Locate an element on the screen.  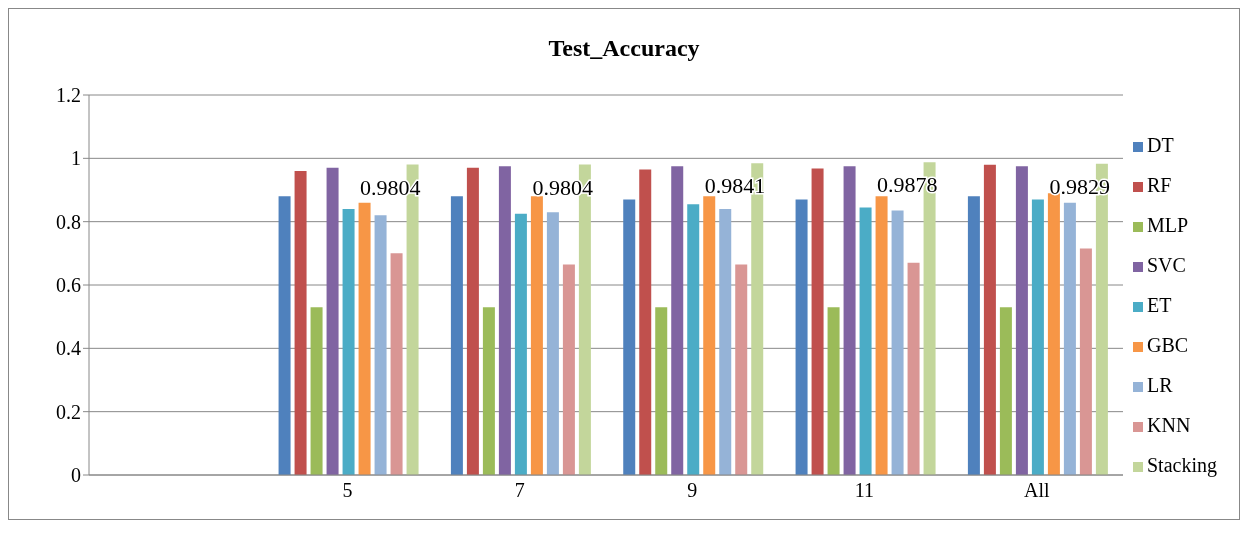
data-label: 0.9841 is located at coordinates (735, 186).